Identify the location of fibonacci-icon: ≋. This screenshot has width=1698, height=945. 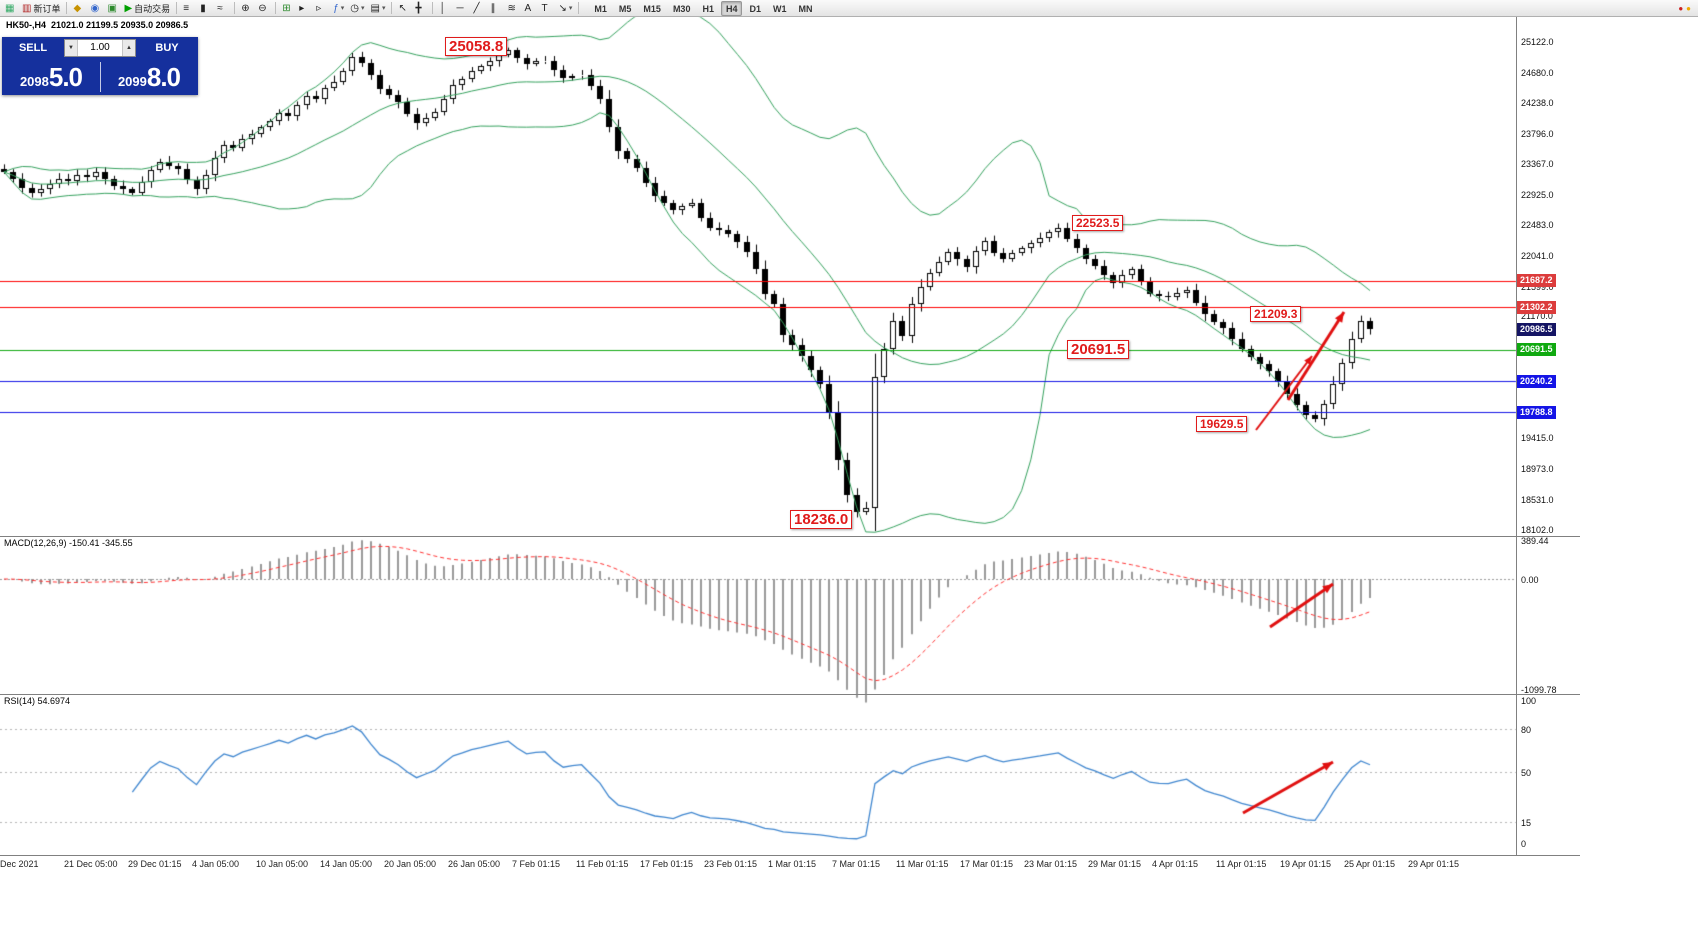
(511, 8).